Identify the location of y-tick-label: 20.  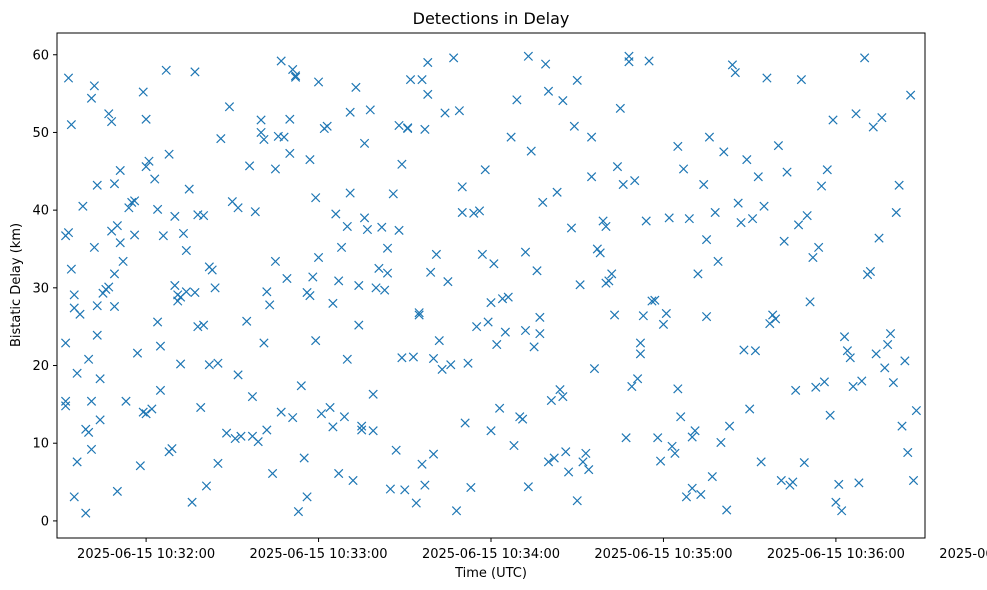
(40, 366).